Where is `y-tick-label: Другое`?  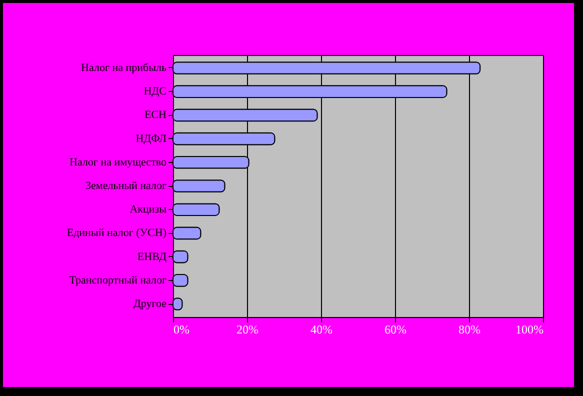
y-tick-label: Другое is located at coordinates (150, 304).